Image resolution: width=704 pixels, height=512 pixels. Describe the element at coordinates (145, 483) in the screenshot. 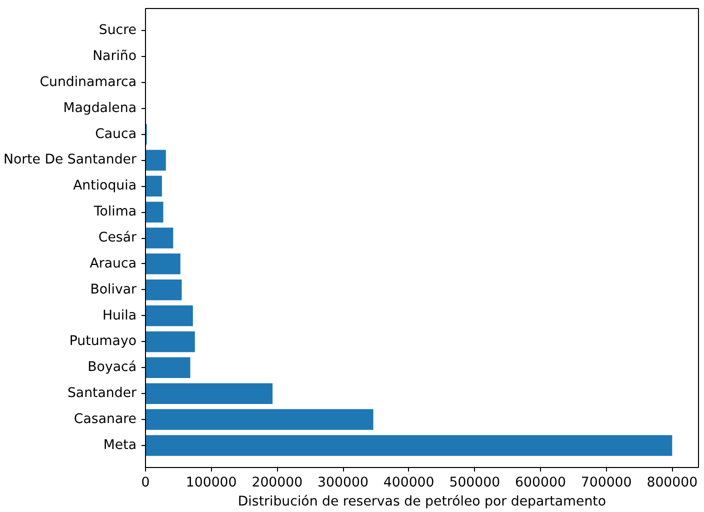

I see `x-tick-label: 0` at that location.